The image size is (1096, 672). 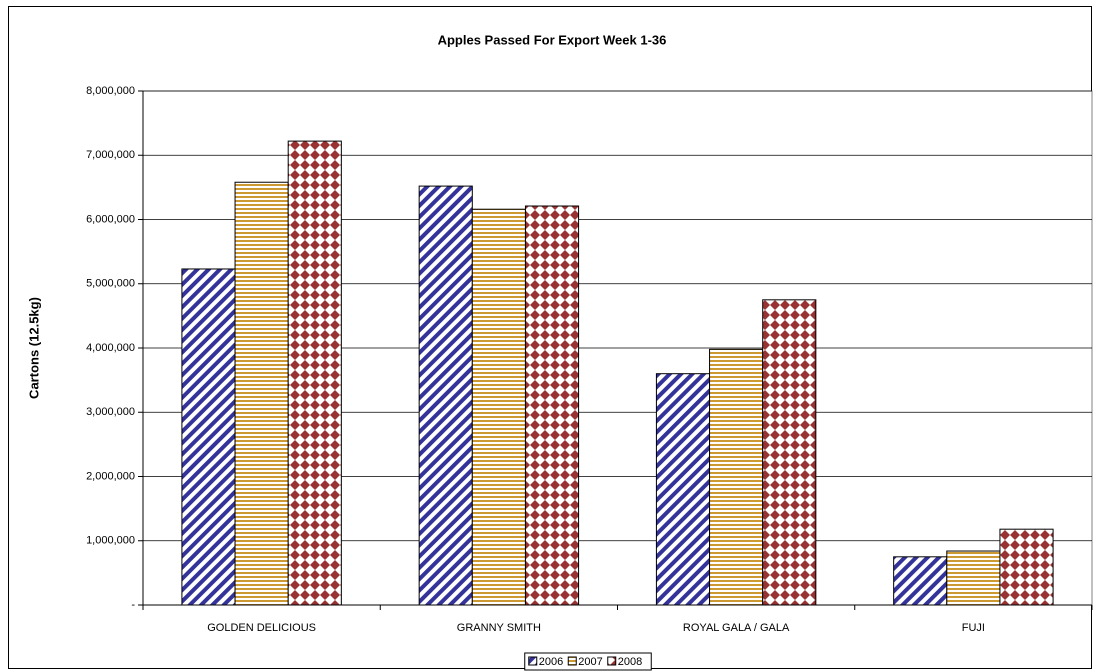 I want to click on y-tick-label: 2,000,000, so click(x=110, y=476).